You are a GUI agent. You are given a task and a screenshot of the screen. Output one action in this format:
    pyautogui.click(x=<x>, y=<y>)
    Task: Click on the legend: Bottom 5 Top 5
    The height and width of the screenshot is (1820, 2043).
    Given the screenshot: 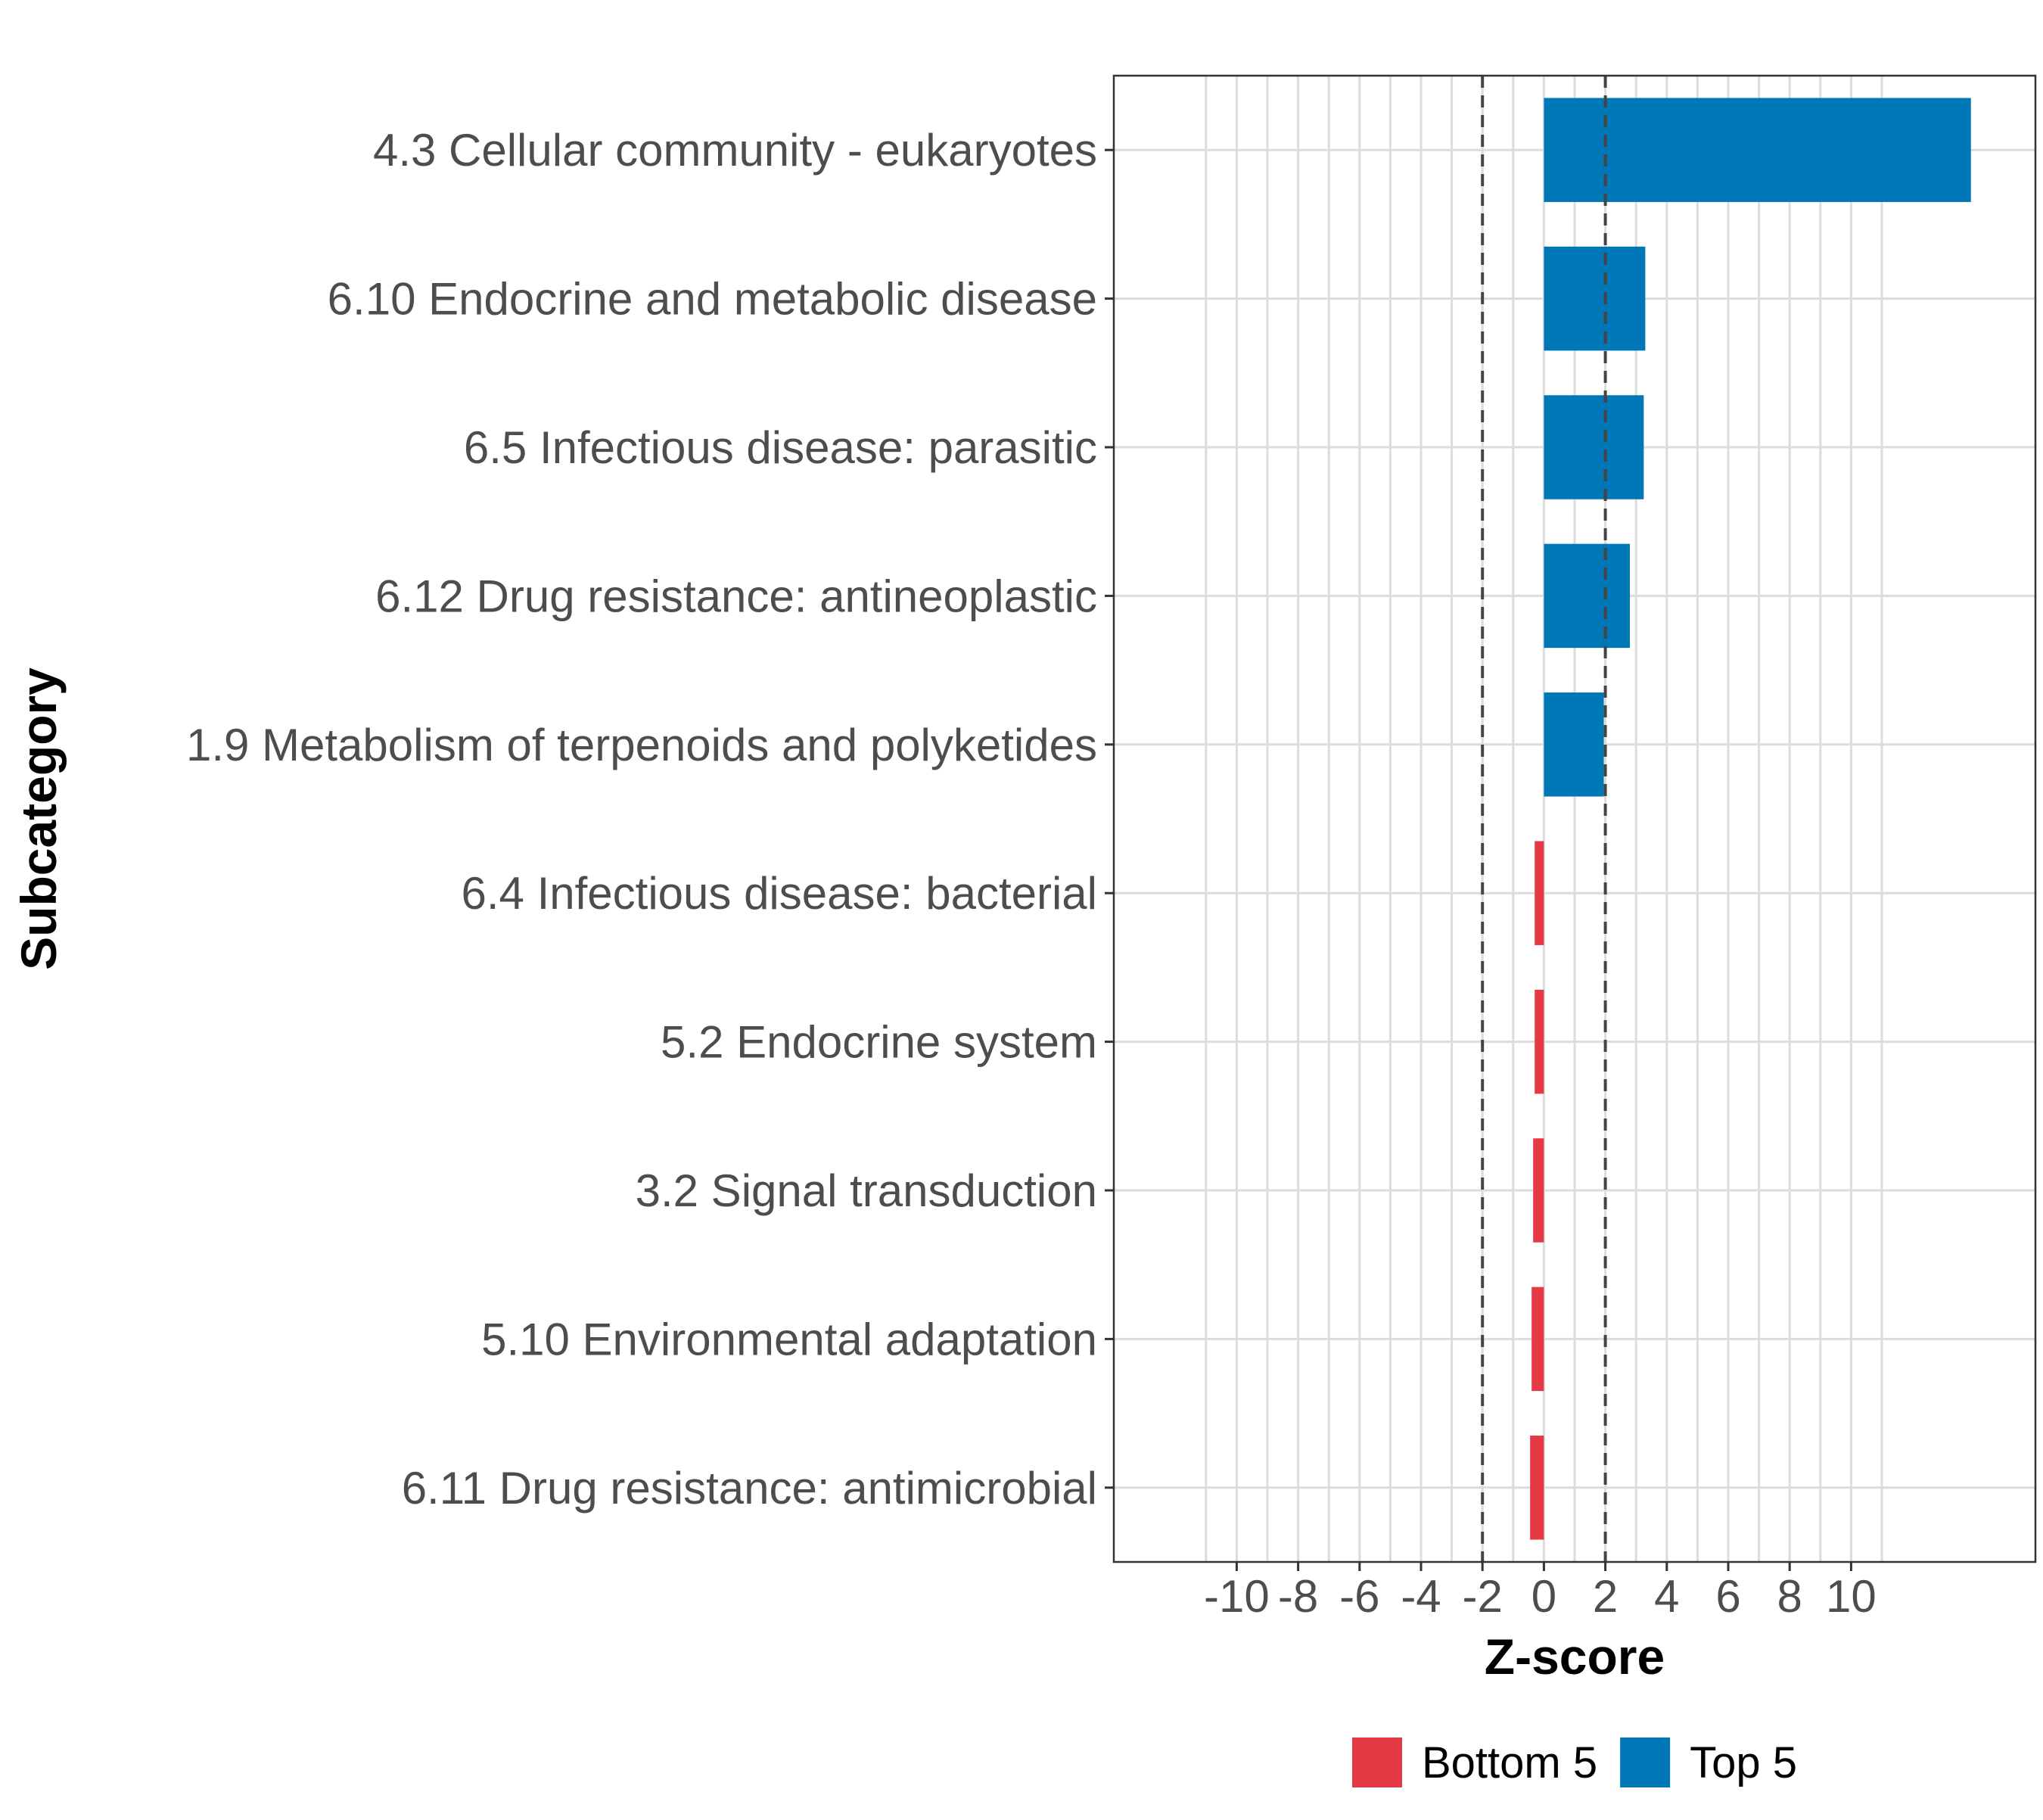 What is the action you would take?
    pyautogui.click(x=1574, y=1762)
    